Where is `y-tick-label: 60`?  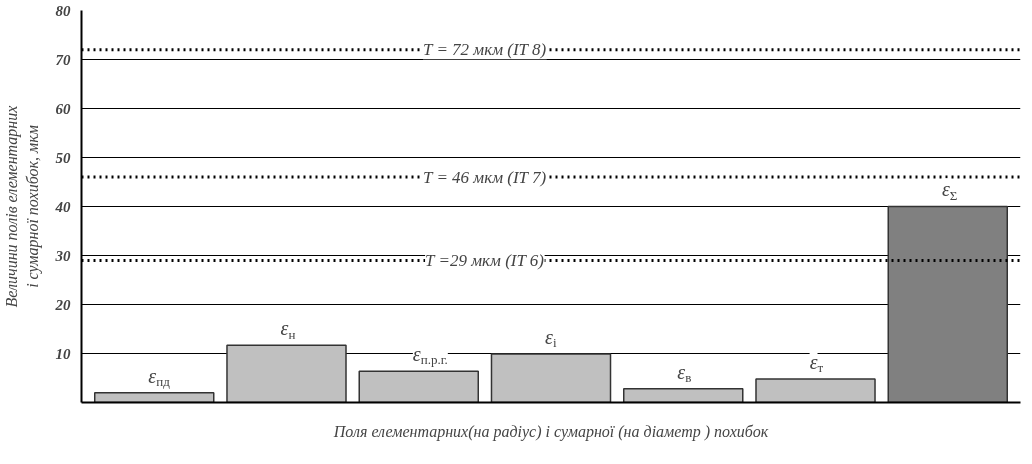 y-tick-label: 60 is located at coordinates (63, 108).